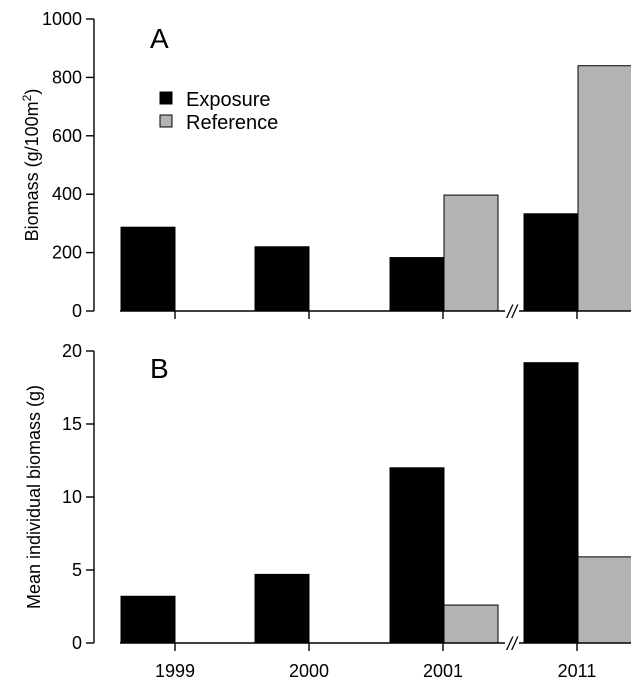  What do you see at coordinates (551, 262) in the screenshot?
I see `panel-a-bar-exposure-2011` at bounding box center [551, 262].